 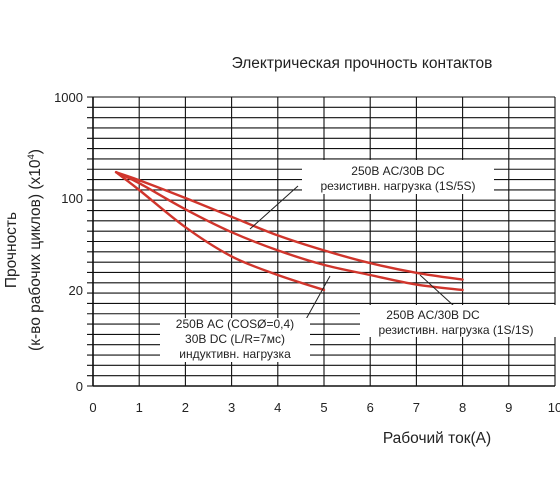 I want to click on y-axis-label-sup: 4, so click(x=31, y=156).